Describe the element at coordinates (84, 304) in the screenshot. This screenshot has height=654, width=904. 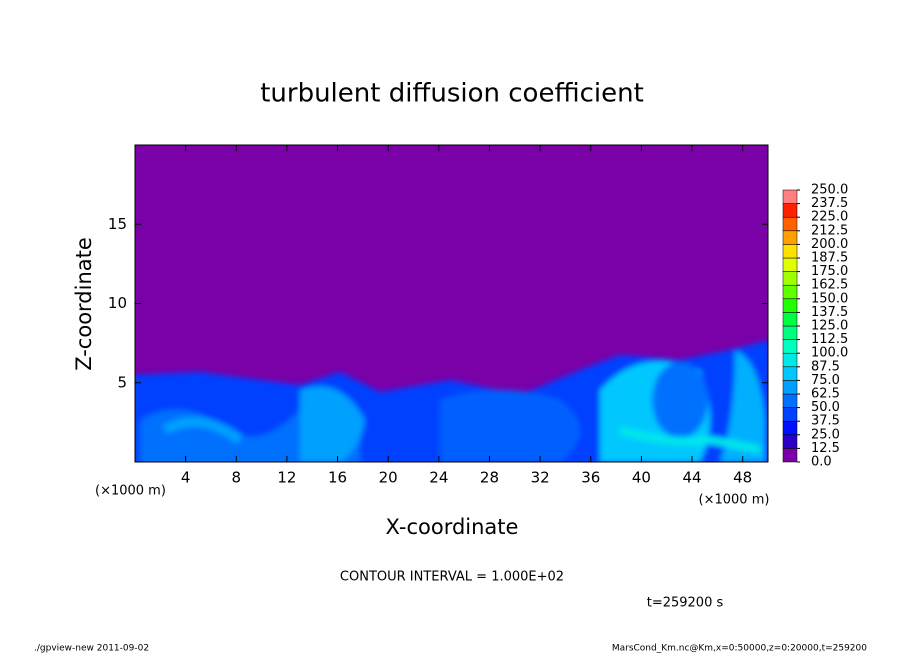
I see `y-axis-label: Z-coordinate` at that location.